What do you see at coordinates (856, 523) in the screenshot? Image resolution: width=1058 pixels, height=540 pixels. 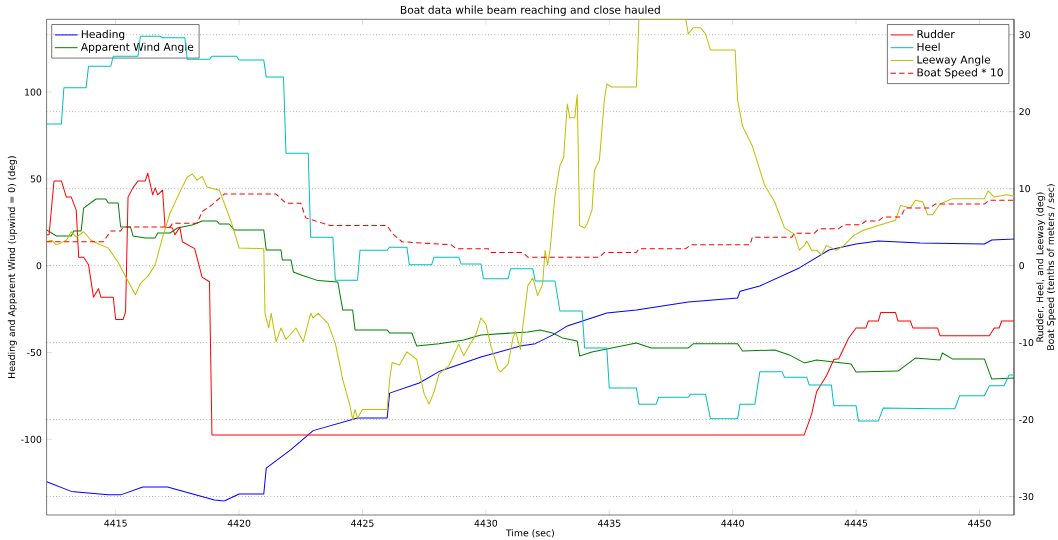 I see `x-tick-label: 4445` at bounding box center [856, 523].